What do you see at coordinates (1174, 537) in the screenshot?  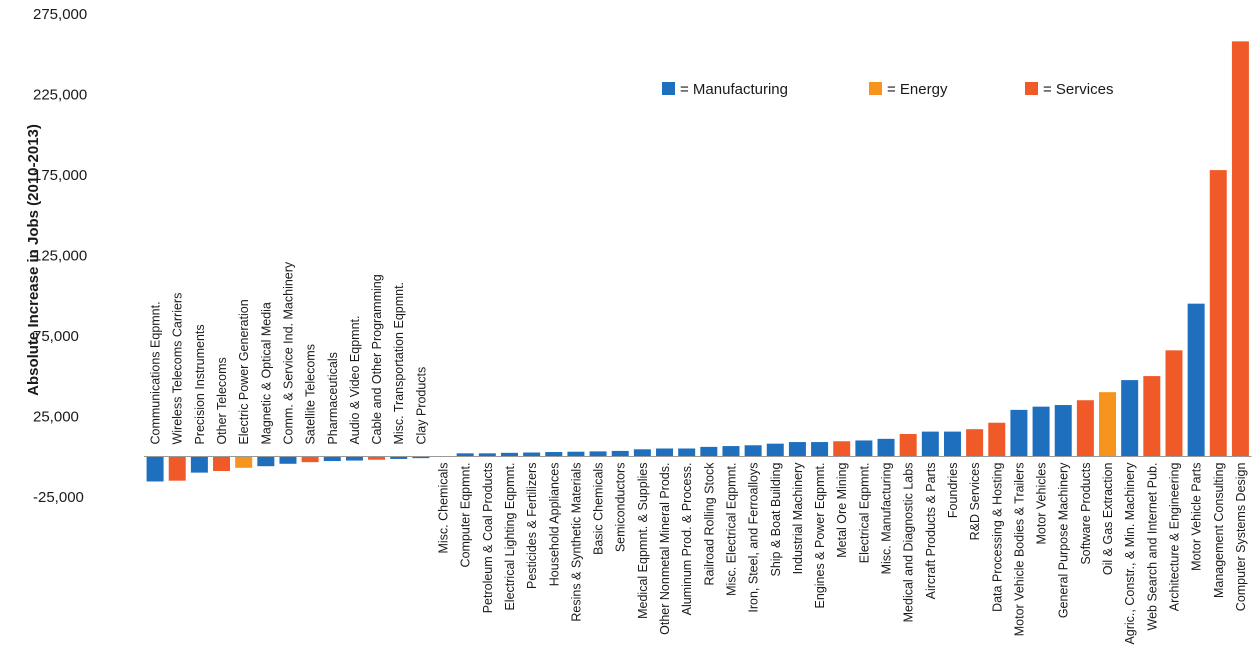 I see `category-label: Architecture & Engineering` at bounding box center [1174, 537].